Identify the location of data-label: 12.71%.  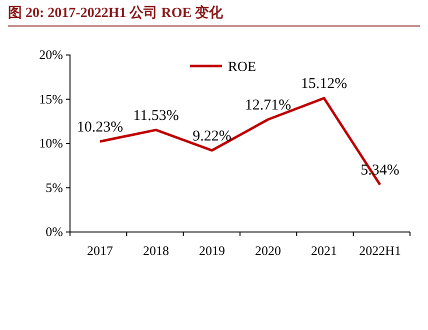
(268, 106).